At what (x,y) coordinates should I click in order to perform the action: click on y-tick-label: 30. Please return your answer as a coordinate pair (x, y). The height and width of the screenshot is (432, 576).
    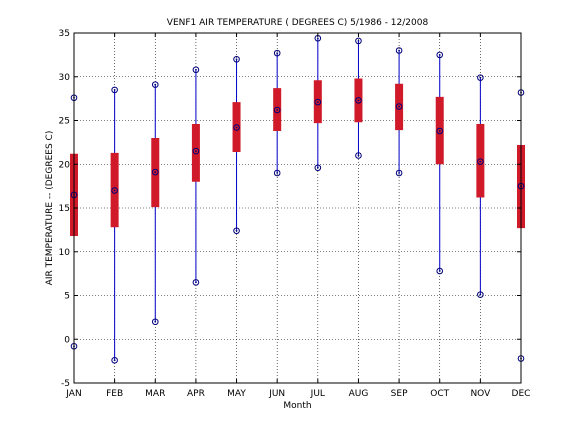
    Looking at the image, I should click on (65, 78).